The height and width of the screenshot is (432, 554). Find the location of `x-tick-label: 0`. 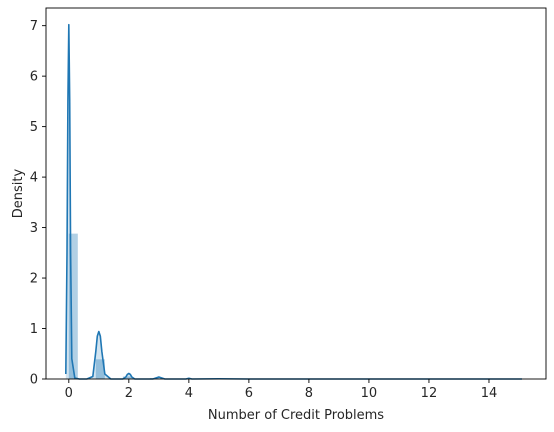

x-tick-label: 0 is located at coordinates (69, 393).